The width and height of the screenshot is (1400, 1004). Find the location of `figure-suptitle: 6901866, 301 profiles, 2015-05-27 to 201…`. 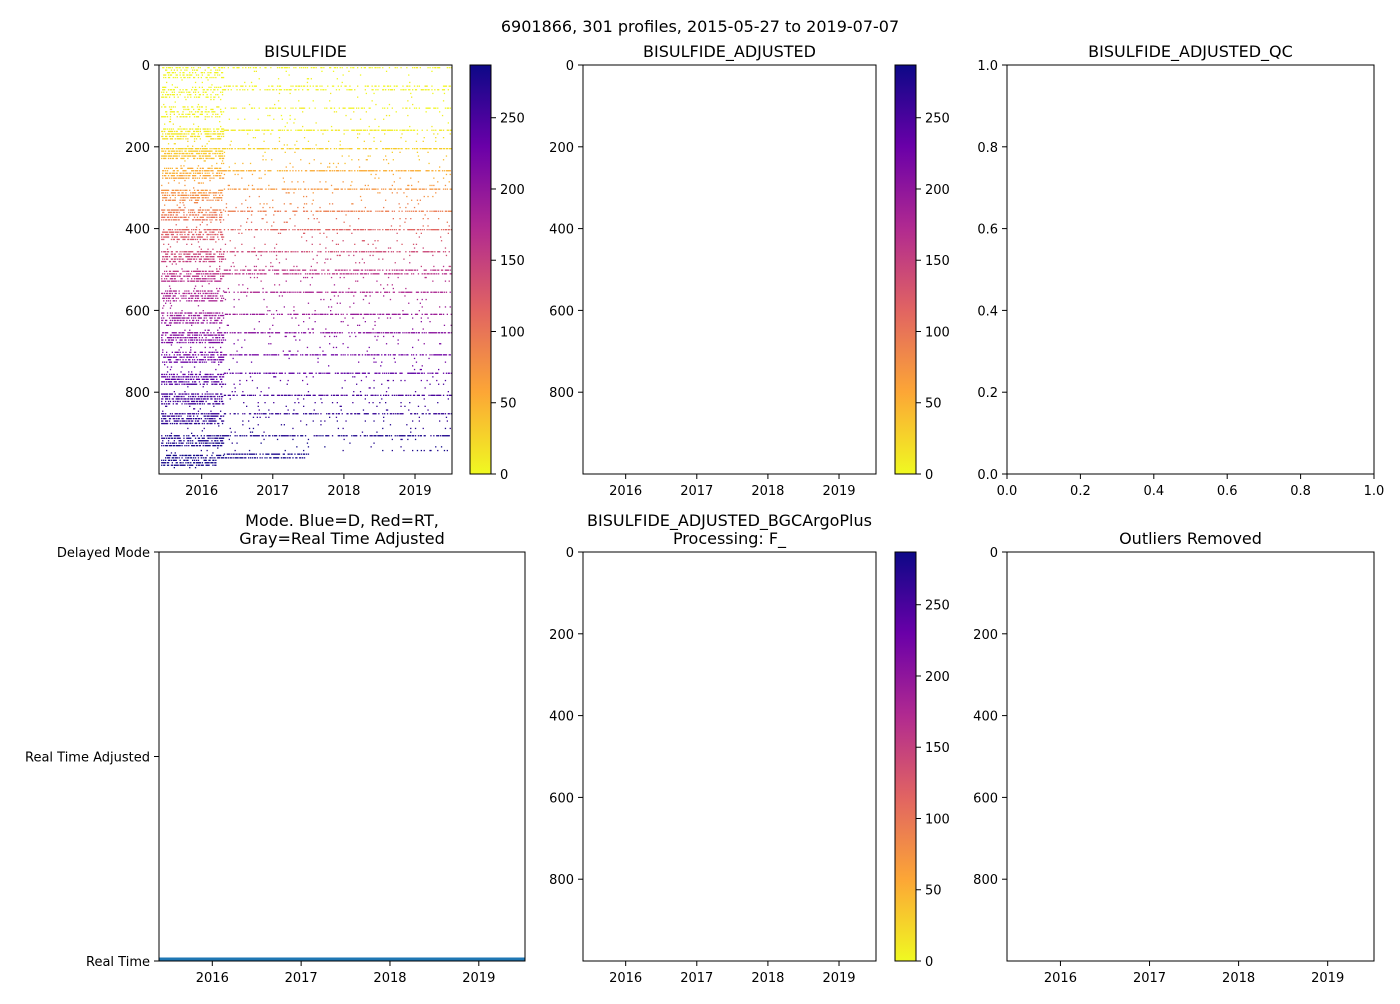

figure-suptitle: 6901866, 301 profiles, 2015-05-27 to 201… is located at coordinates (700, 26).